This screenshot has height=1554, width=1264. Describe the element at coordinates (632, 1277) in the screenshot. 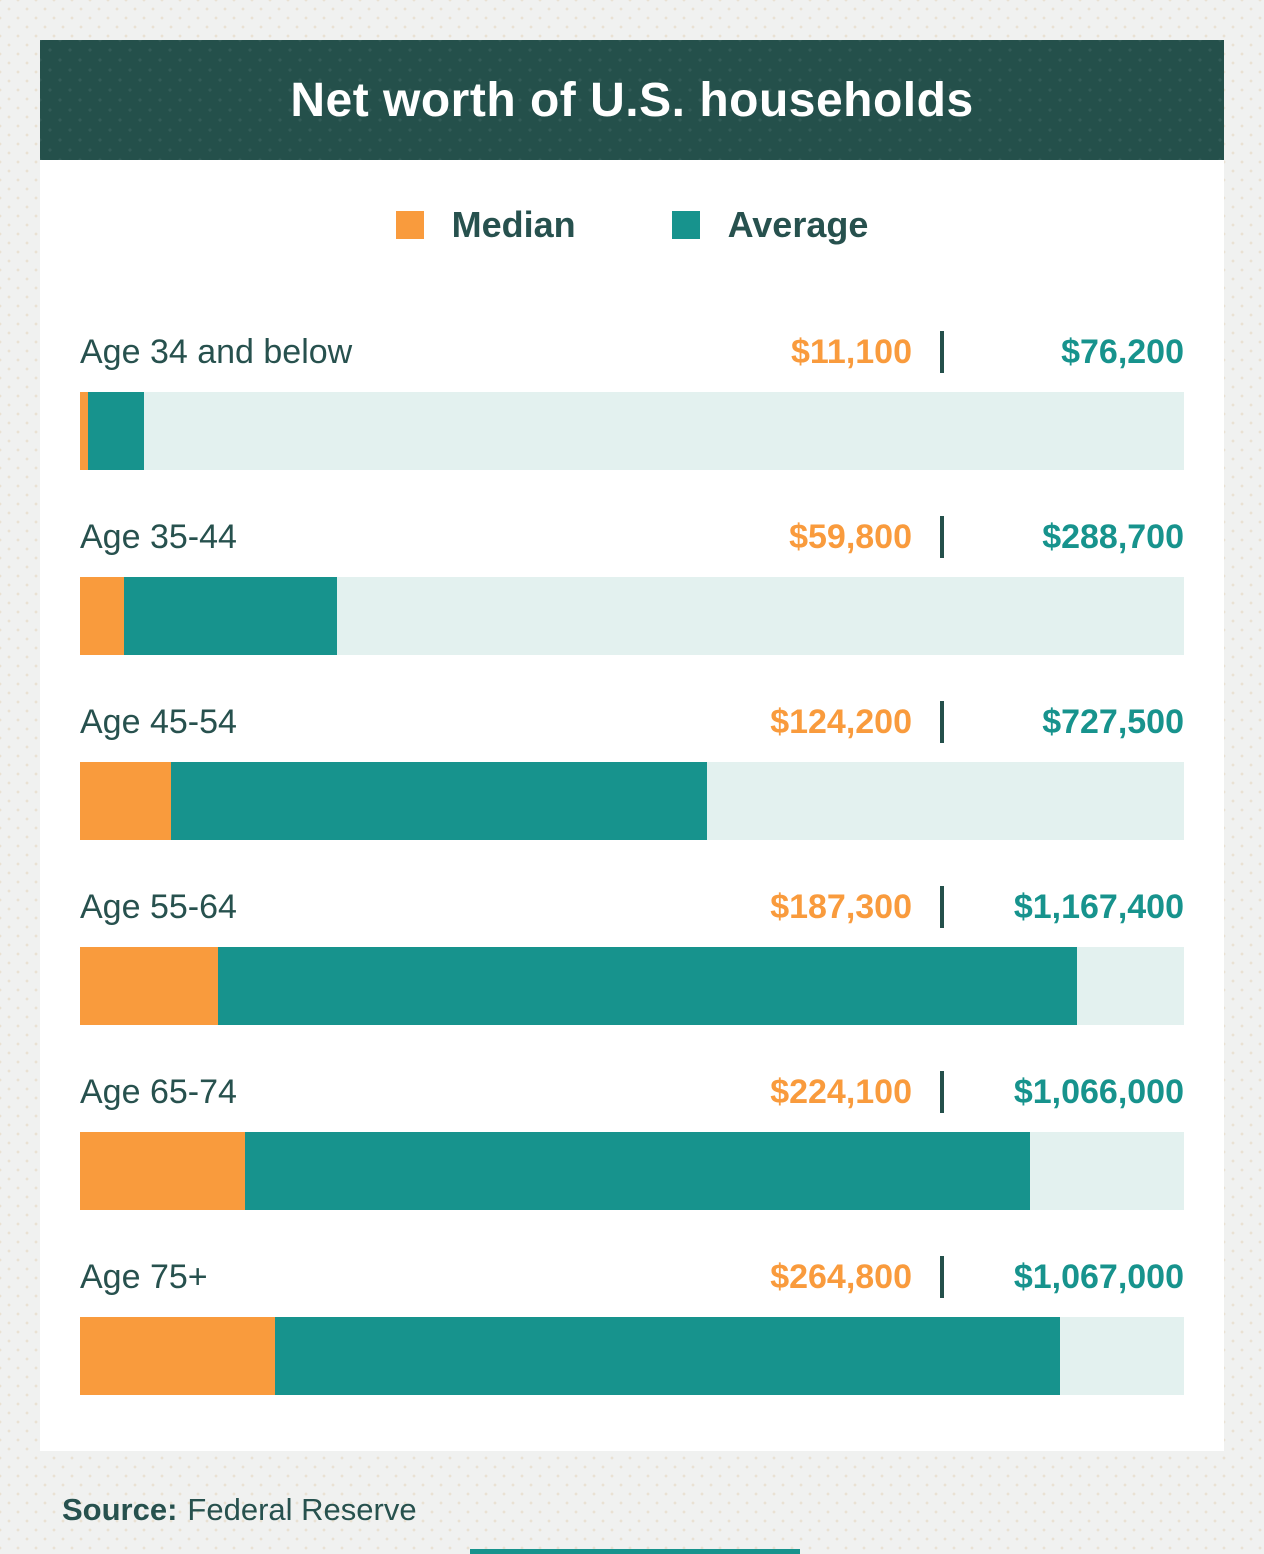

I see `row-head: Age 75+ $264,800 $1,067,000` at that location.